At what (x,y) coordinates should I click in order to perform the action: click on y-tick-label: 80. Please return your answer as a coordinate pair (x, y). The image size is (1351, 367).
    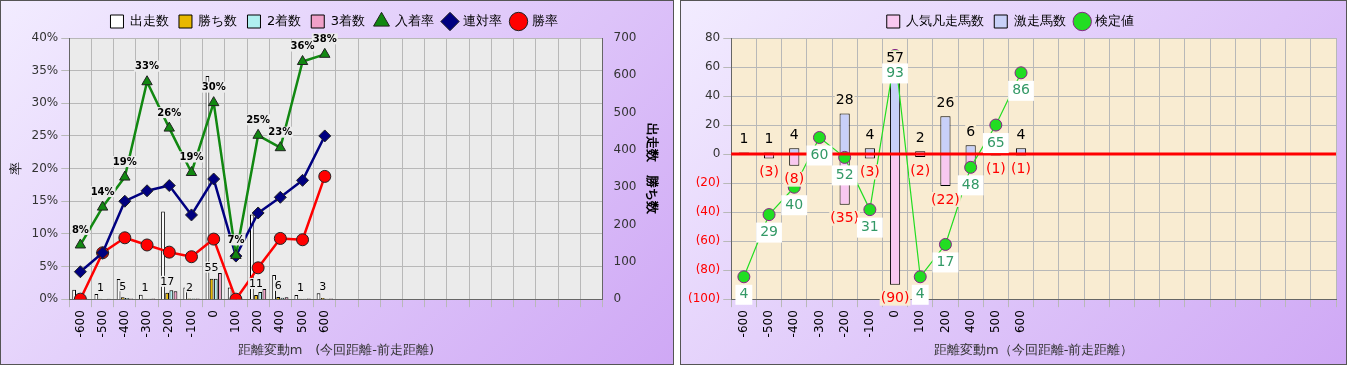
    Looking at the image, I should click on (712, 37).